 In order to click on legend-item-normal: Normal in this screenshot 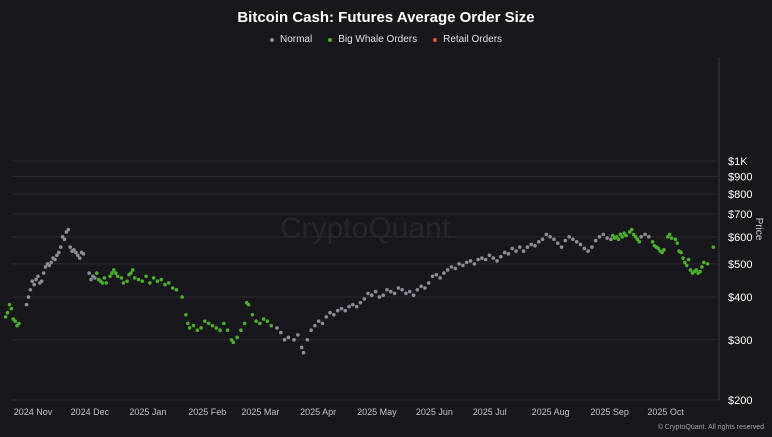, I will do `click(290, 39)`.